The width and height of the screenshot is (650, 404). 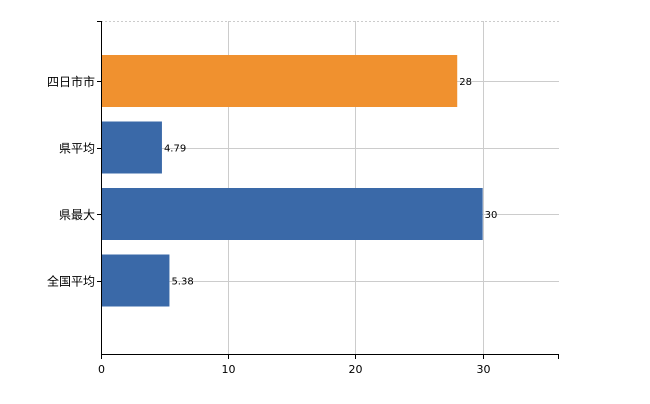 I want to click on data-label: 5.38, so click(x=182, y=282).